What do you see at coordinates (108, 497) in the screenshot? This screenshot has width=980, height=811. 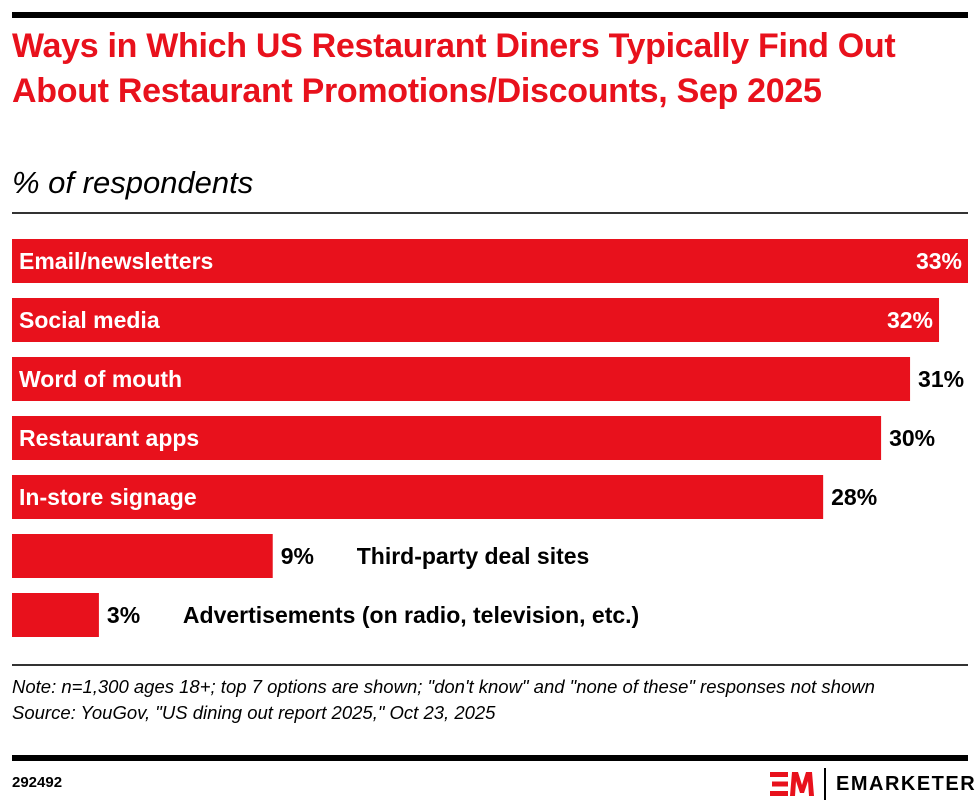 I see `category-label: In-store signage` at bounding box center [108, 497].